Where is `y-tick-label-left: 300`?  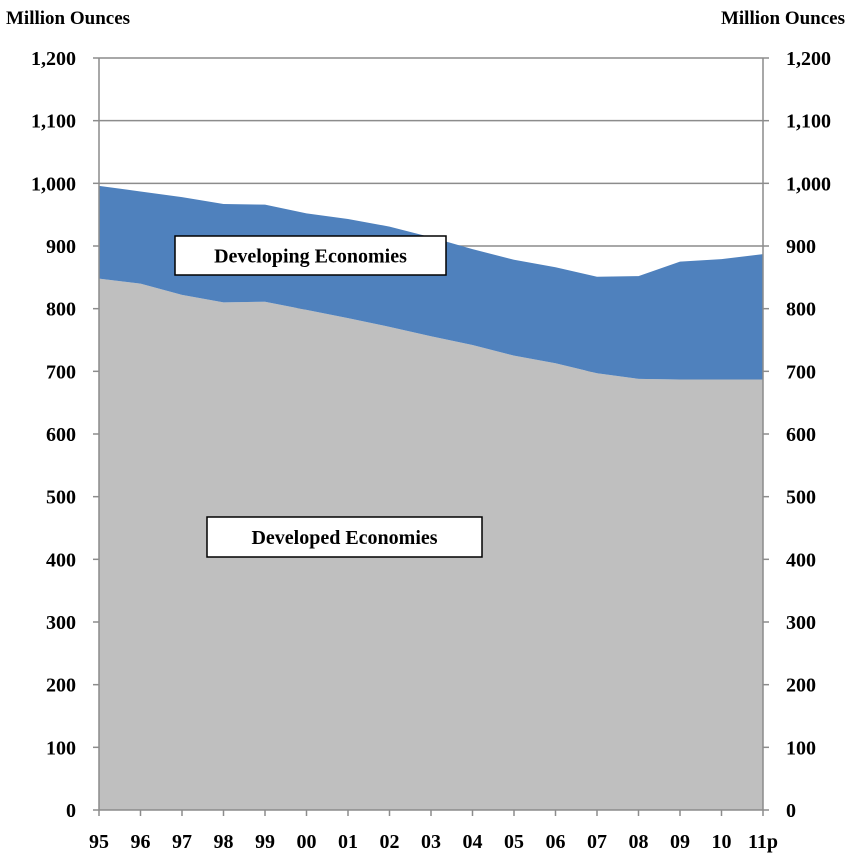 y-tick-label-left: 300 is located at coordinates (61, 623).